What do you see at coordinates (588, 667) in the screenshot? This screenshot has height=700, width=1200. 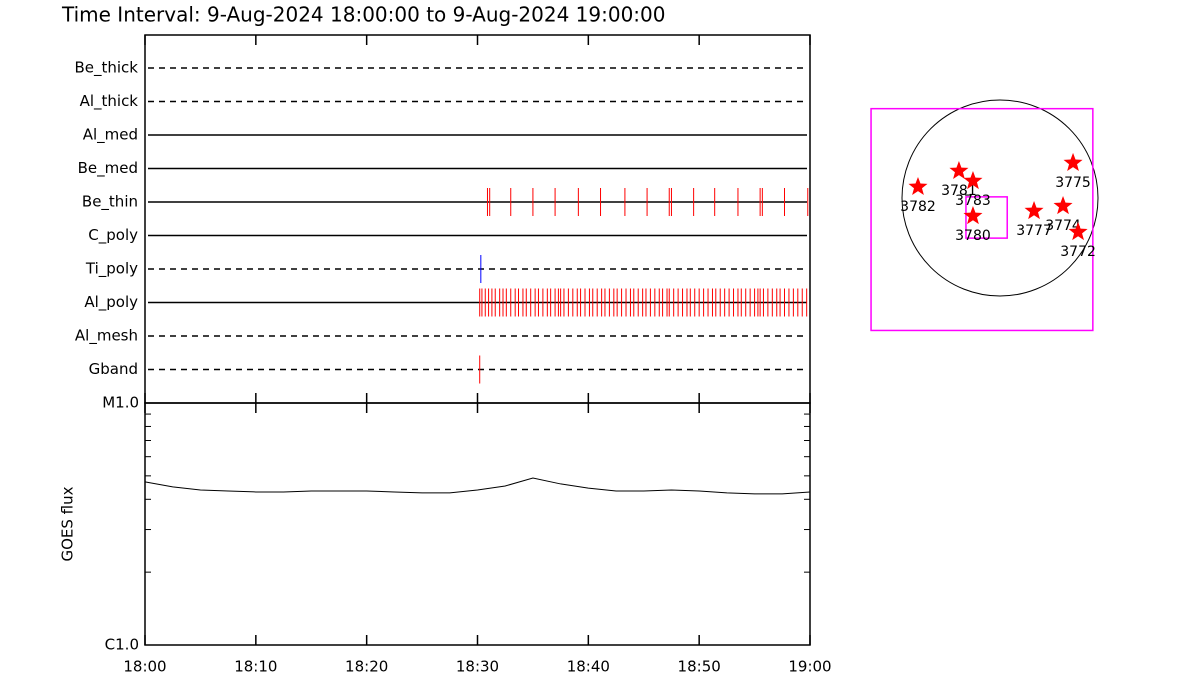 I see `x-tick-label: 18:40` at bounding box center [588, 667].